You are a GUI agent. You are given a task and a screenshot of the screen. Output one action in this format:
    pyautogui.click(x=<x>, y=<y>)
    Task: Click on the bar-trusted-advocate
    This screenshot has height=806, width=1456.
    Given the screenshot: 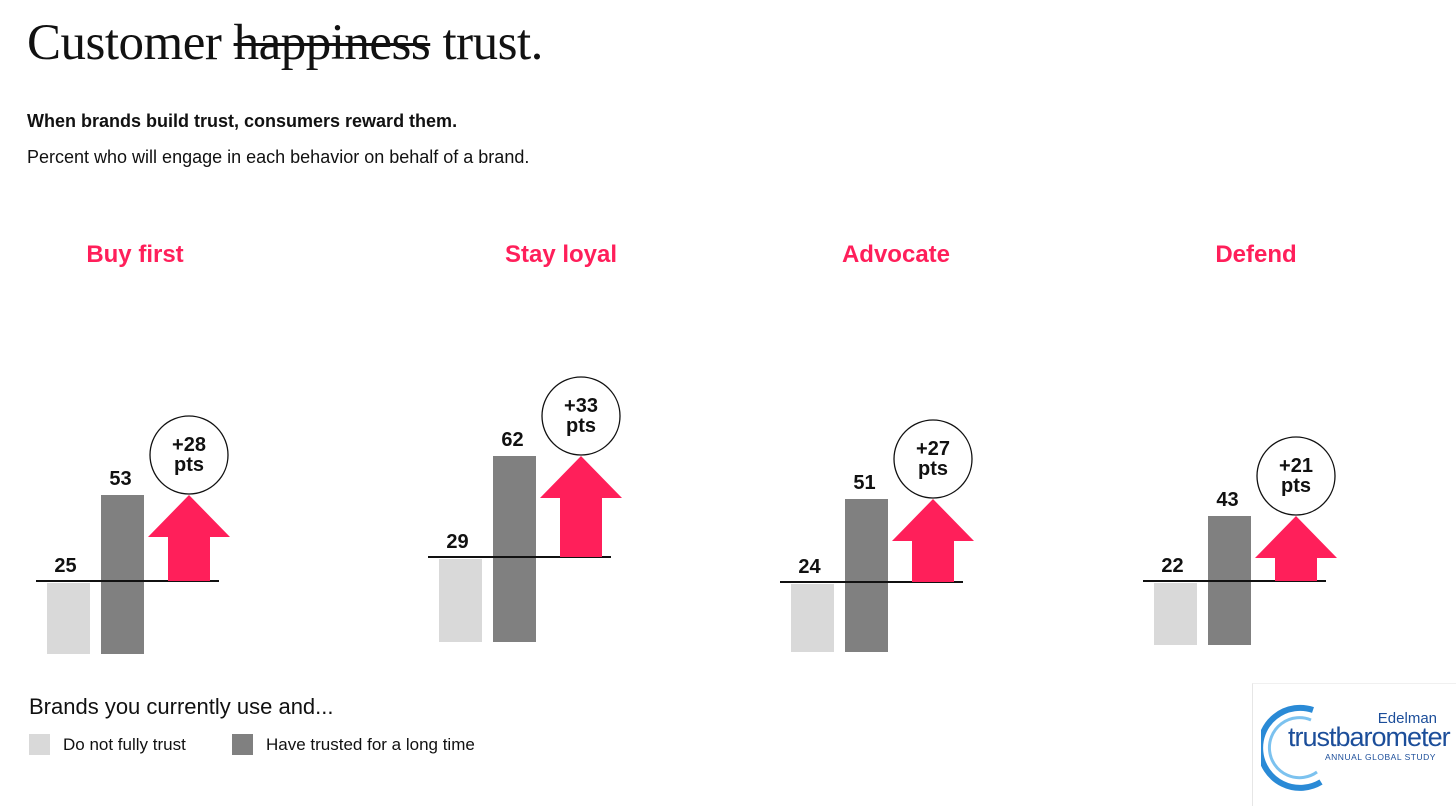 What is the action you would take?
    pyautogui.click(x=866, y=575)
    